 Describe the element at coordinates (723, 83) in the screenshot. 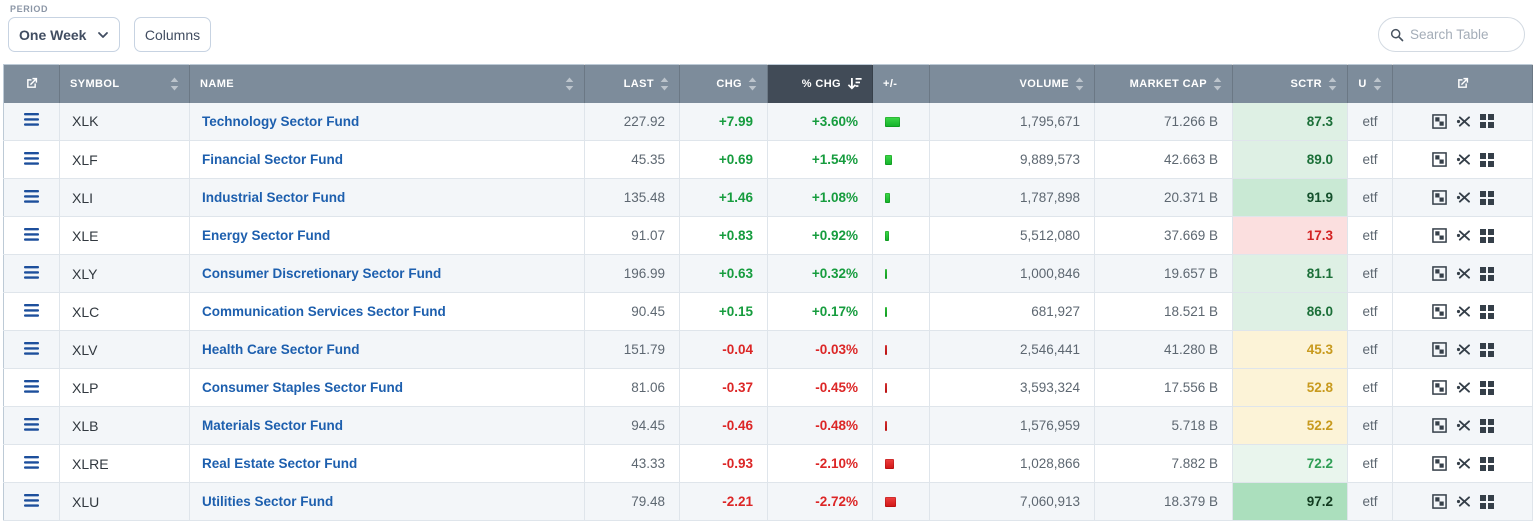

I see `column-header-chg: CHG` at that location.